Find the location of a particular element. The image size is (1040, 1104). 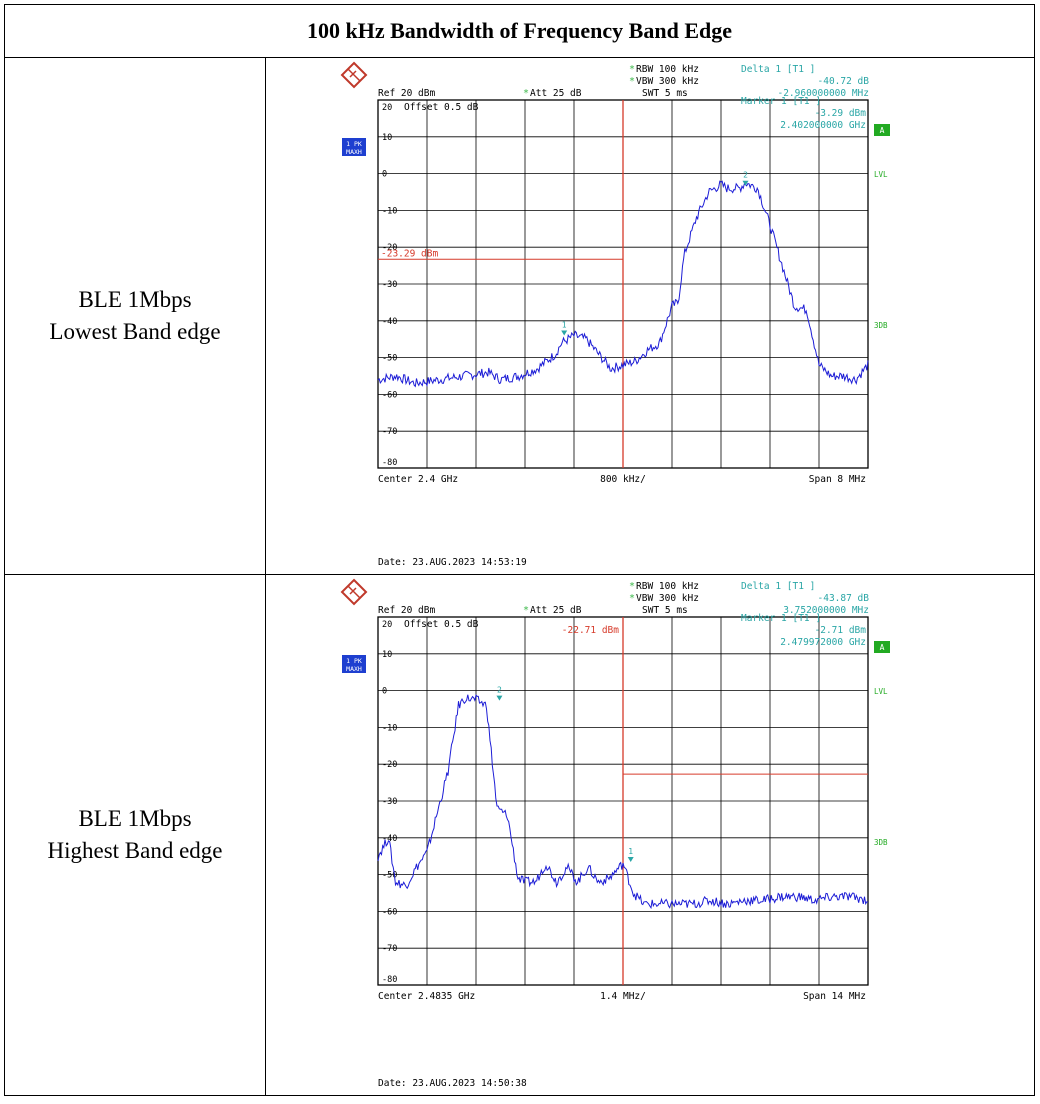

span: Span 8 MHz is located at coordinates (837, 479).